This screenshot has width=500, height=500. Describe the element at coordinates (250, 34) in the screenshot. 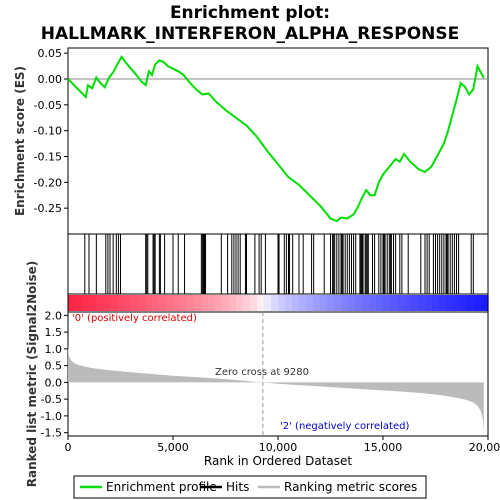

I see `chart-title-line2: HALLMARK_INTERFERON_ALPHA_RESPONSE` at that location.